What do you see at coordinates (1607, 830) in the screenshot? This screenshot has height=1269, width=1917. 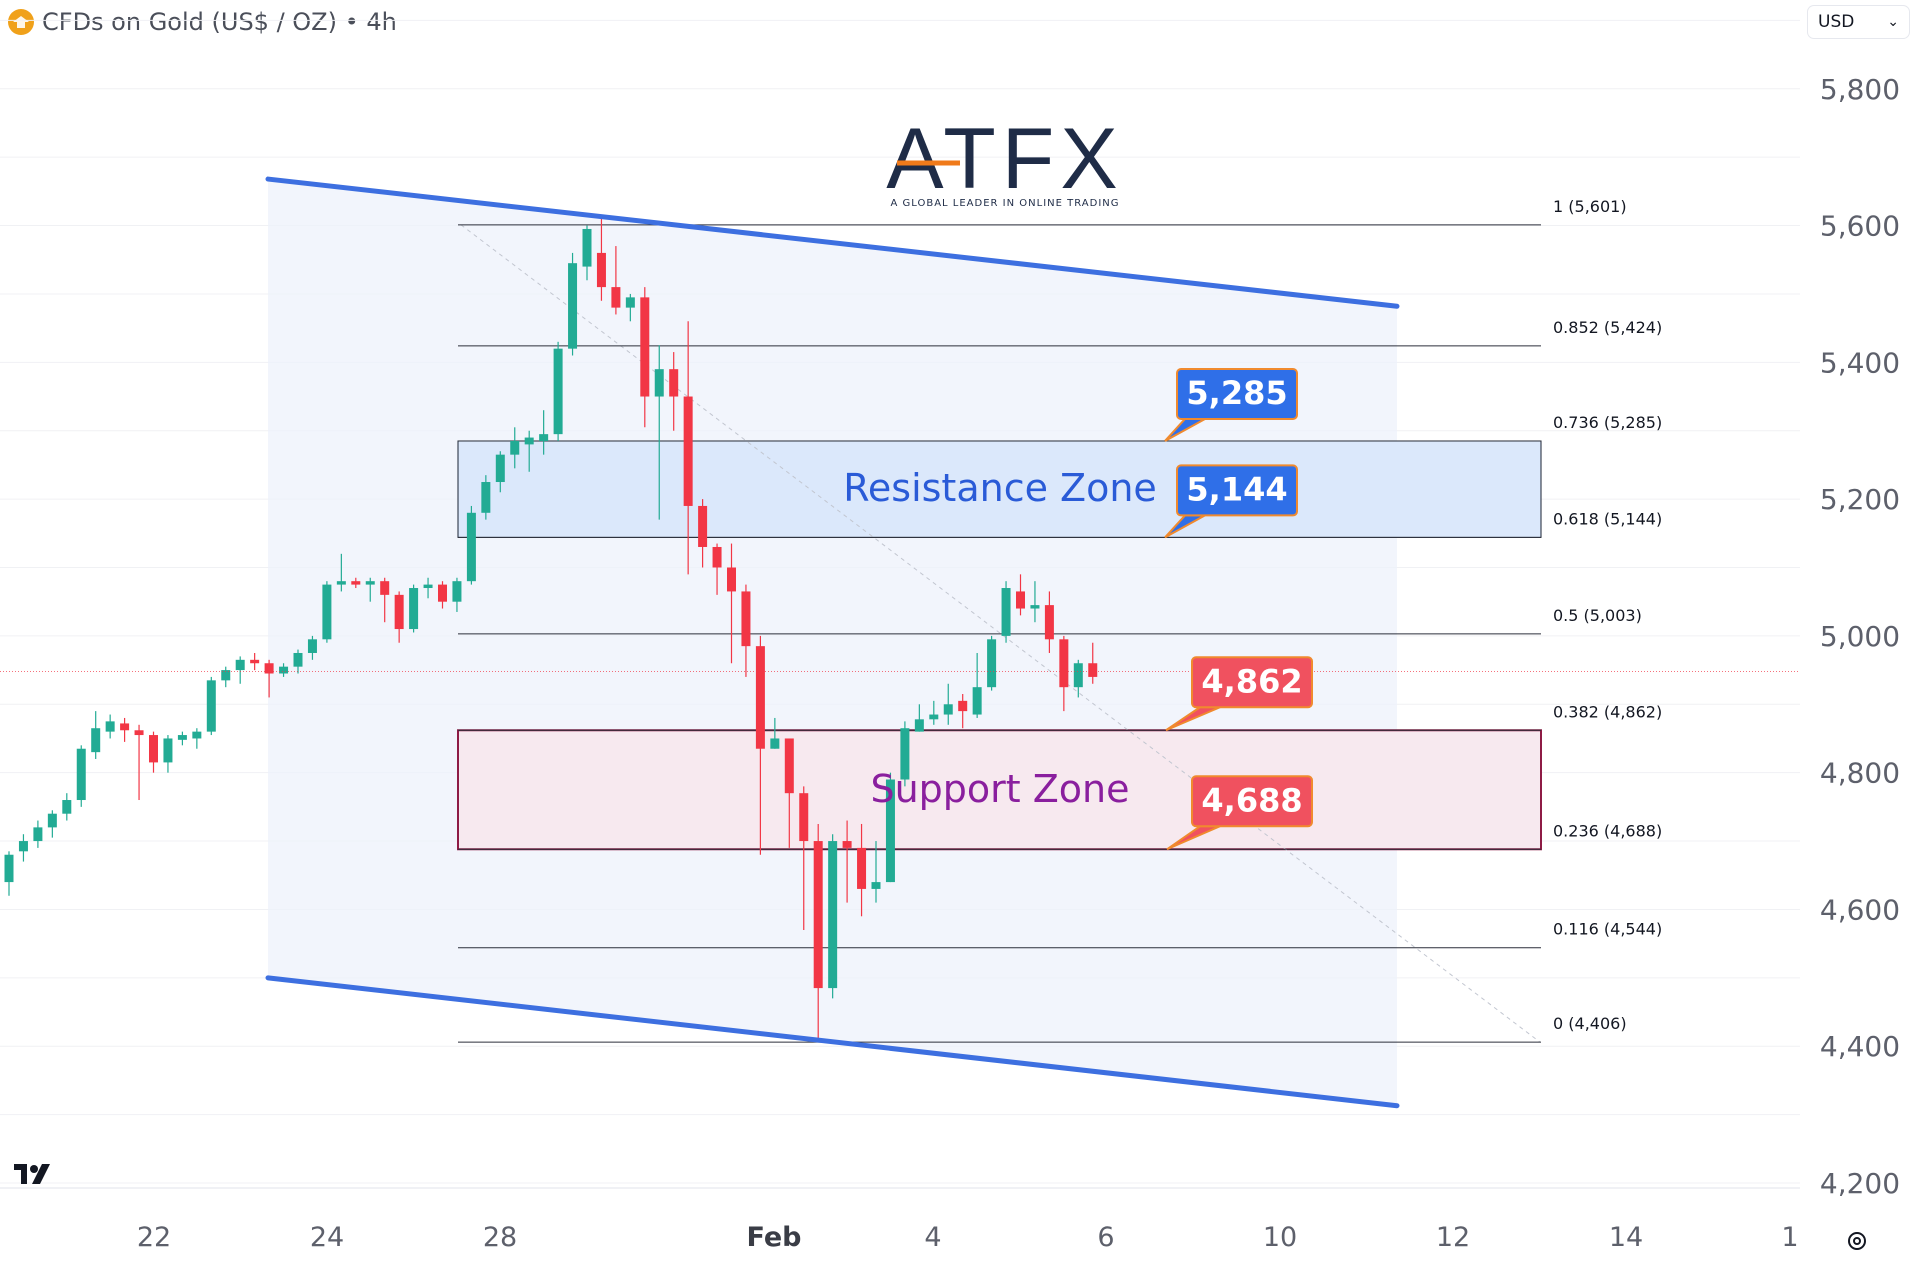 I see `fib-level-label: 0.236 (4,688)` at bounding box center [1607, 830].